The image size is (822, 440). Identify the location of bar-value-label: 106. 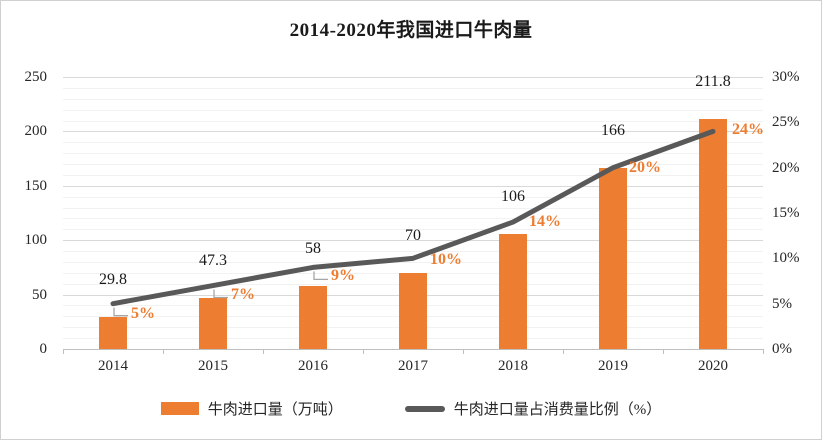
(513, 196).